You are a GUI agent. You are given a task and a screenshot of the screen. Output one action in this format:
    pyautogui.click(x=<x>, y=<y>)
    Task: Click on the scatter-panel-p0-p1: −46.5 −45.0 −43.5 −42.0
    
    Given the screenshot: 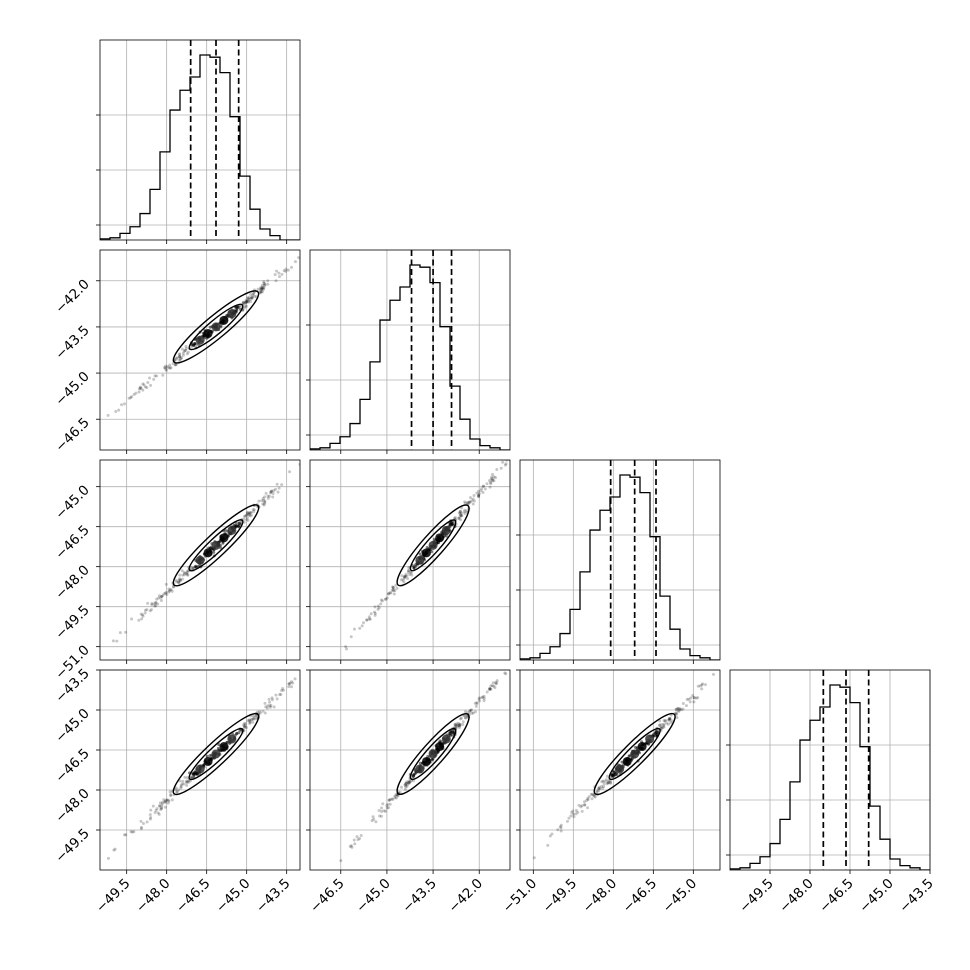 What is the action you would take?
    pyautogui.click(x=184, y=347)
    